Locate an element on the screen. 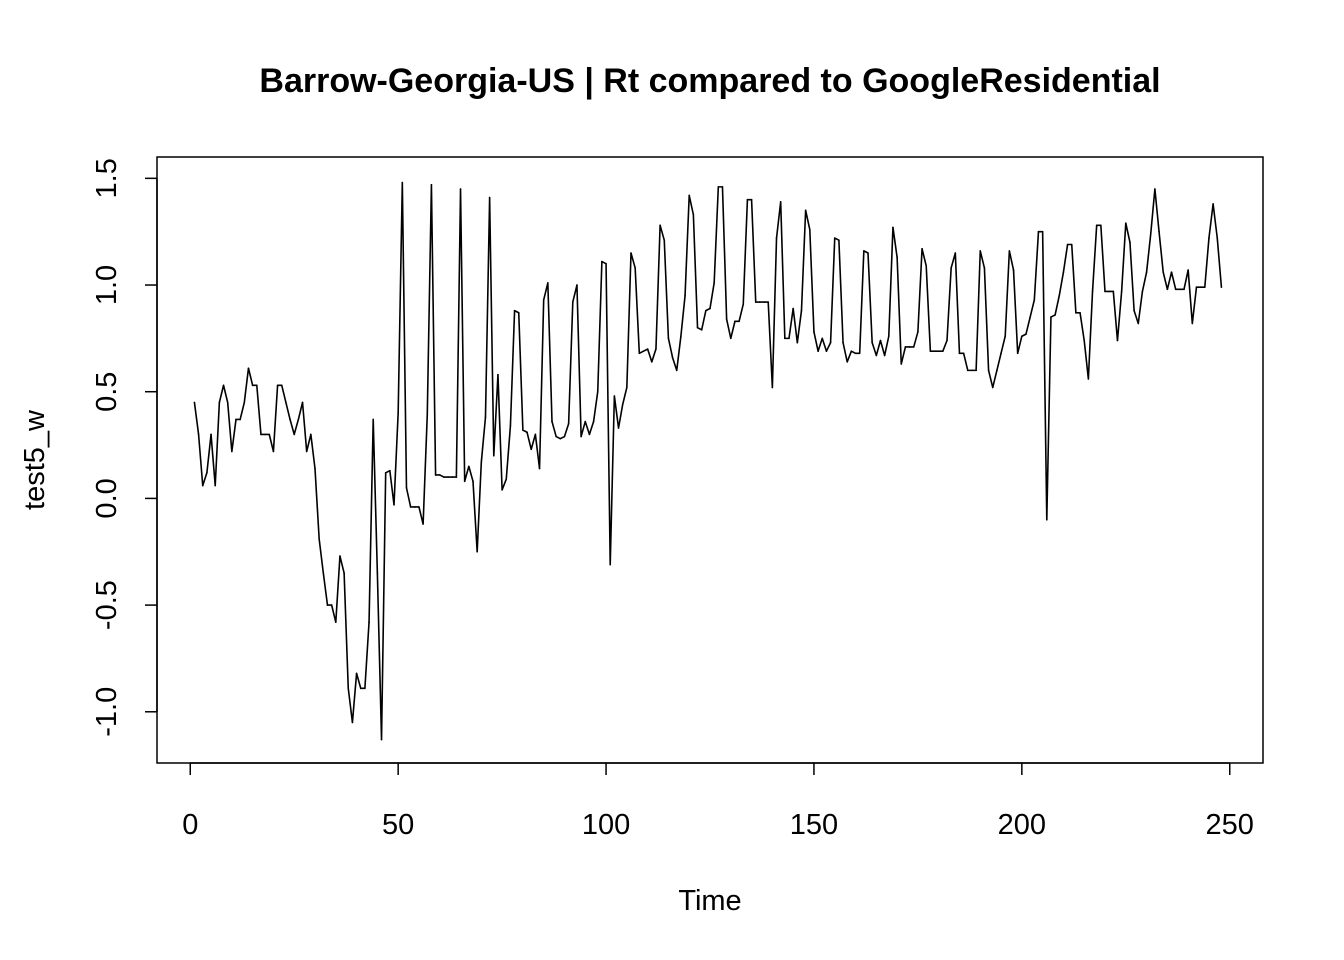 The image size is (1344, 960). y-axis: -1.0 -0.5 0.0 0.5 1.0 1.5 is located at coordinates (124, 447).